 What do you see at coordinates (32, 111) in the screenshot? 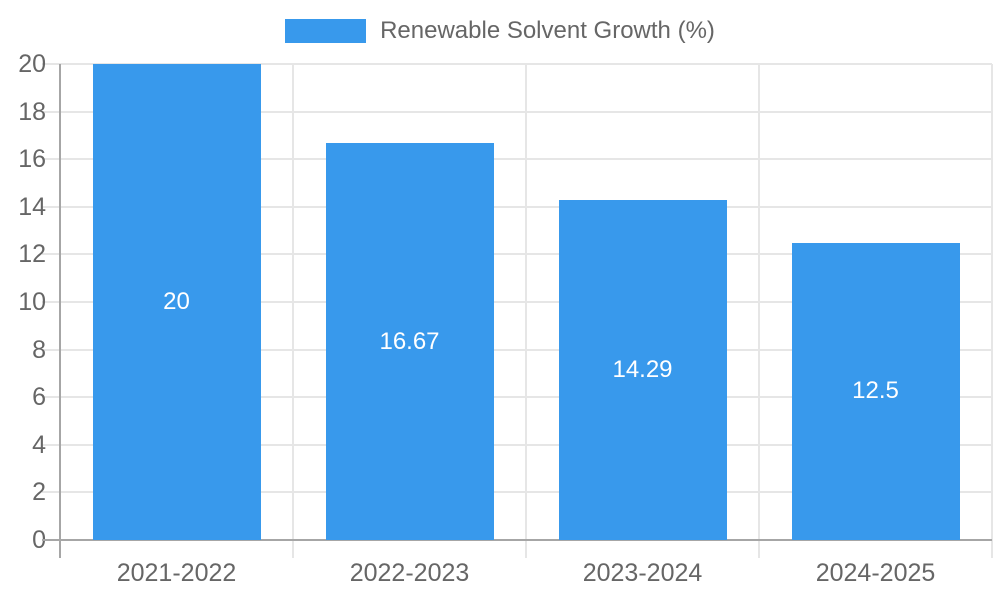
I see `y-tick-label: 18` at bounding box center [32, 111].